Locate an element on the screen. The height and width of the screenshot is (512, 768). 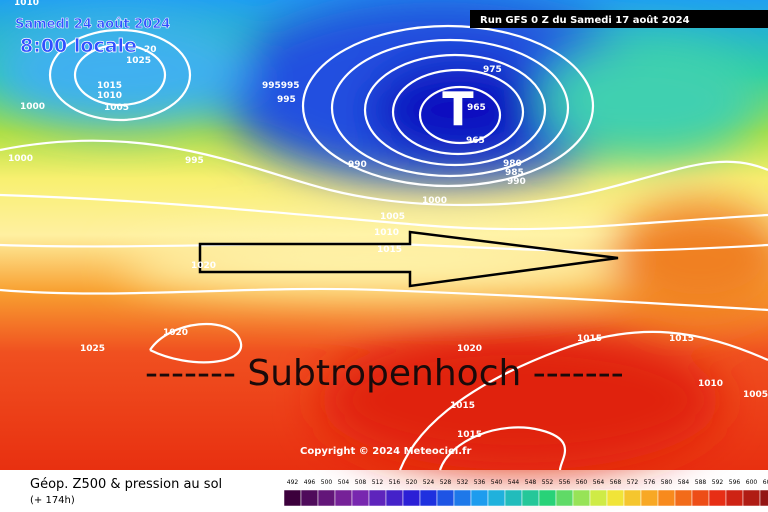
run-box is located at coordinates (619, 19).